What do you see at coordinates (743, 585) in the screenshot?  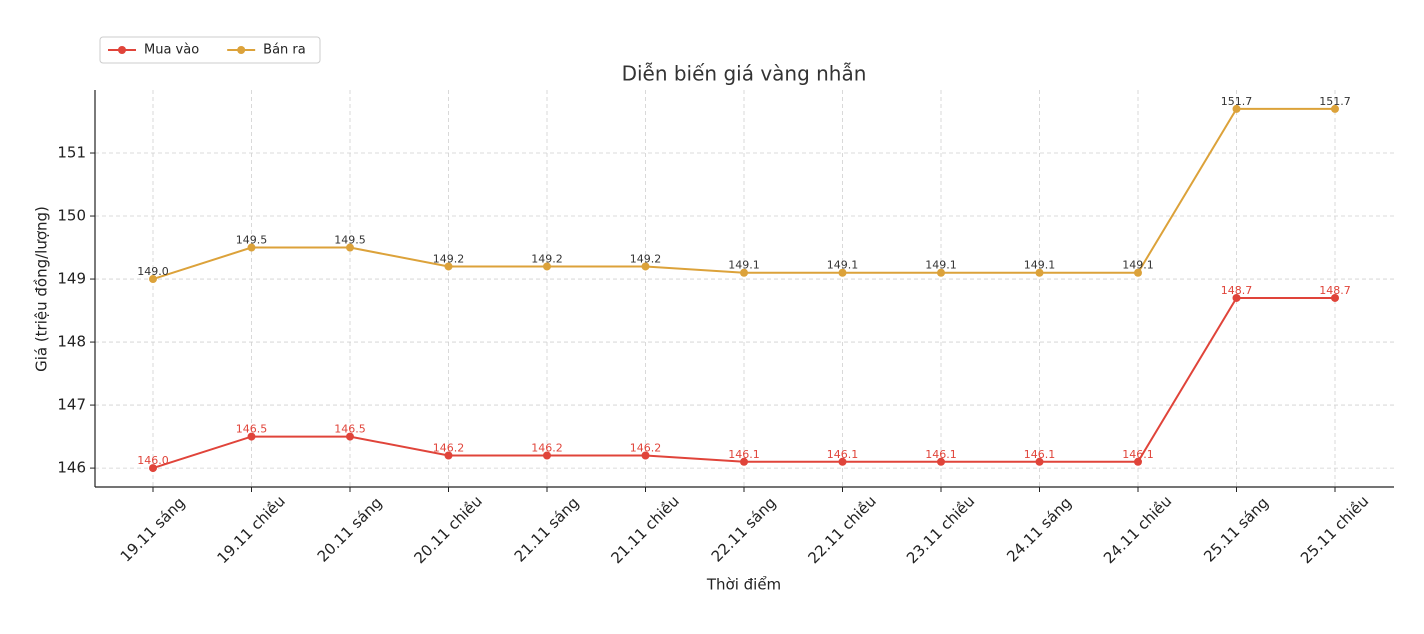 I see `x-axis-label: Thời điểm` at bounding box center [743, 585].